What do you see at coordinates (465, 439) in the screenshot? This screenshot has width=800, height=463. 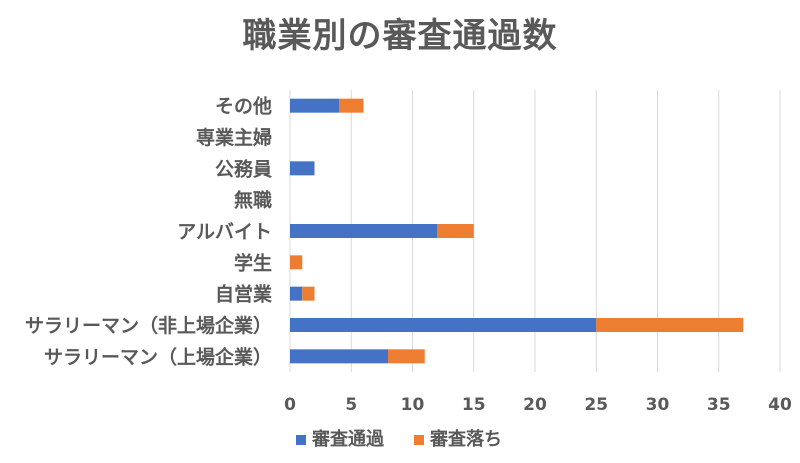 I see `legend-label-1: 審査落ち` at bounding box center [465, 439].